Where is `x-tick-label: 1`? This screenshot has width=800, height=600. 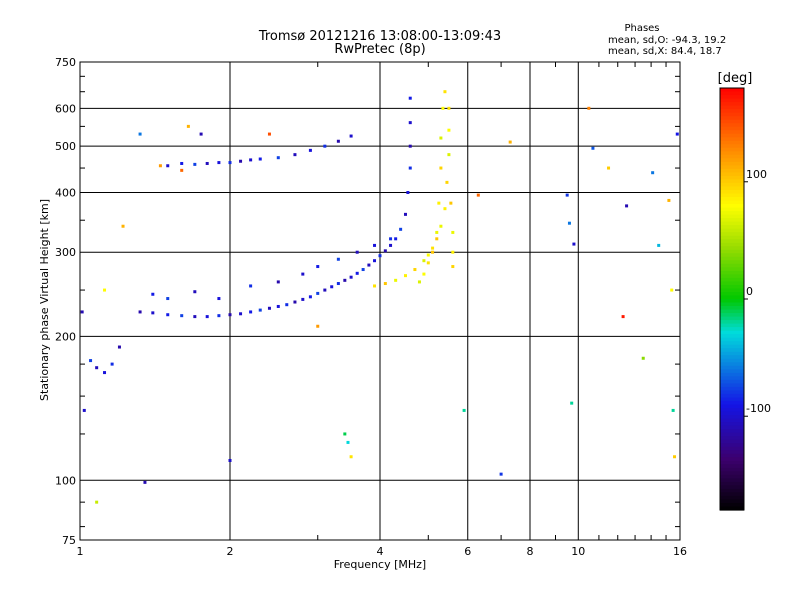 x-tick-label: 1 is located at coordinates (80, 551).